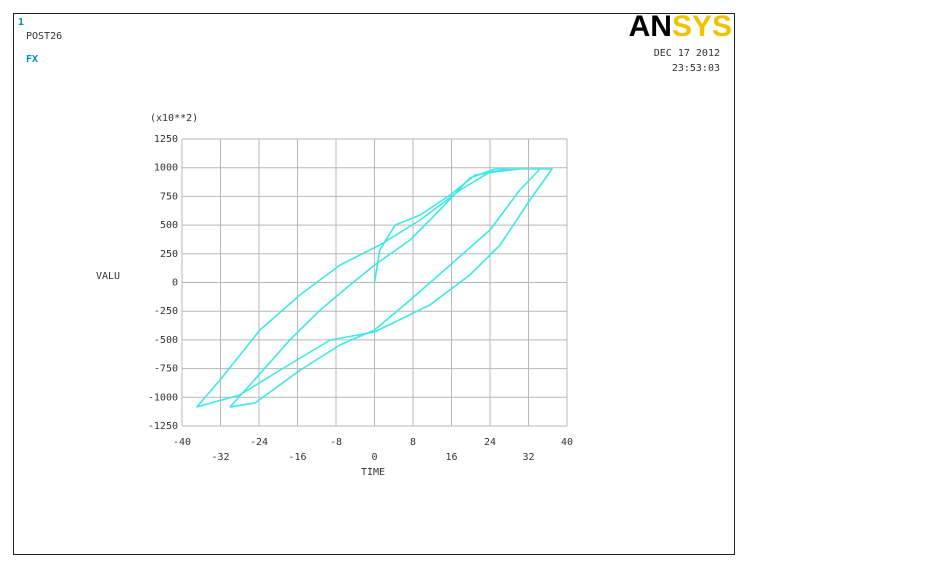  I want to click on y-tick-label: 1250, so click(166, 139).